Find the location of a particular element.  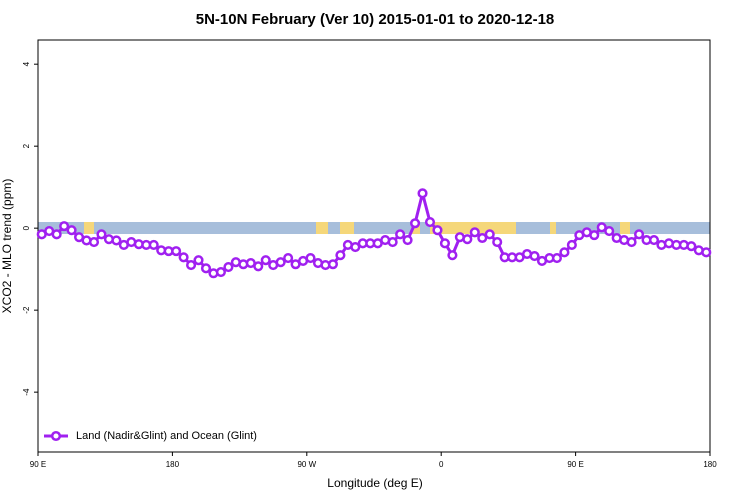

x-tick-label: 90 W is located at coordinates (306, 464).